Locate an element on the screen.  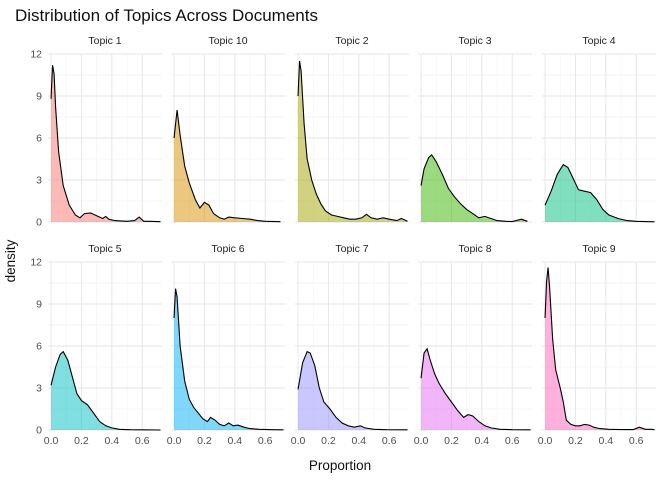
facet-label-topic-1: Topic 1 is located at coordinates (104, 41).